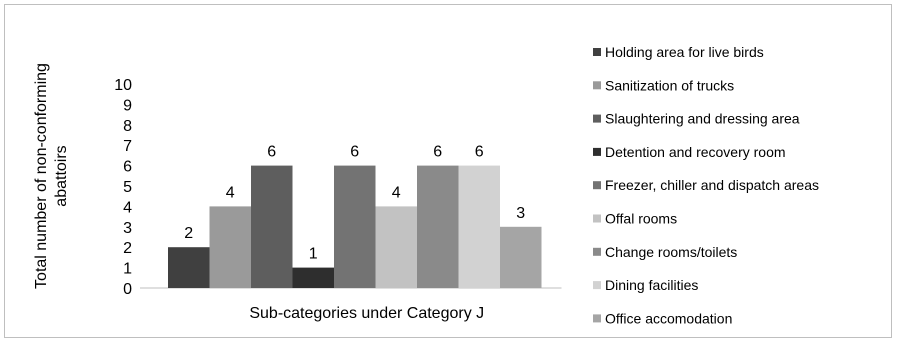 The height and width of the screenshot is (342, 897). I want to click on data-label: 2, so click(188, 233).